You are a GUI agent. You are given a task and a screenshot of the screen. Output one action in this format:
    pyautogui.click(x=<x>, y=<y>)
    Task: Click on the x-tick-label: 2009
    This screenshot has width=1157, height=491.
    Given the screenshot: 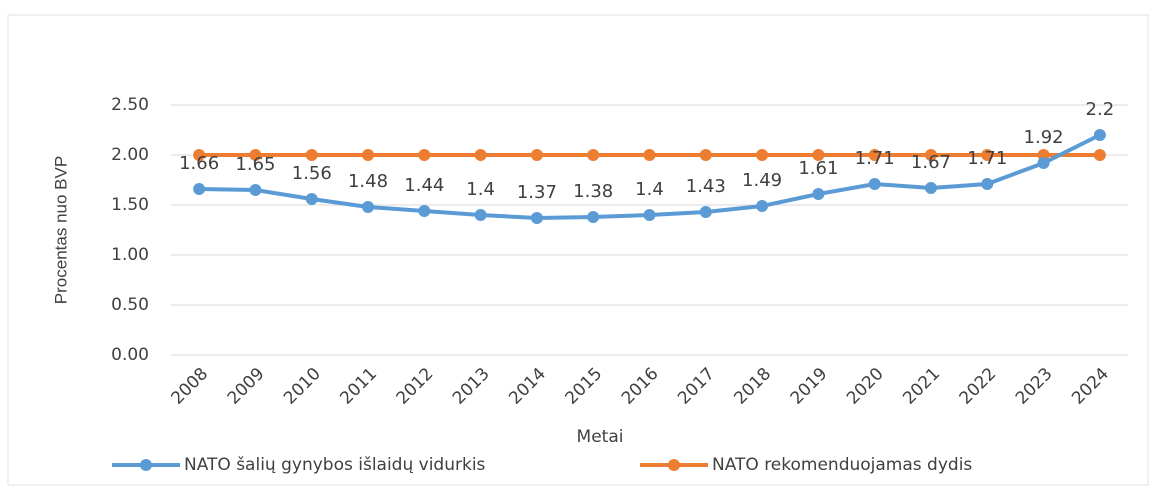 What is the action you would take?
    pyautogui.click(x=246, y=386)
    